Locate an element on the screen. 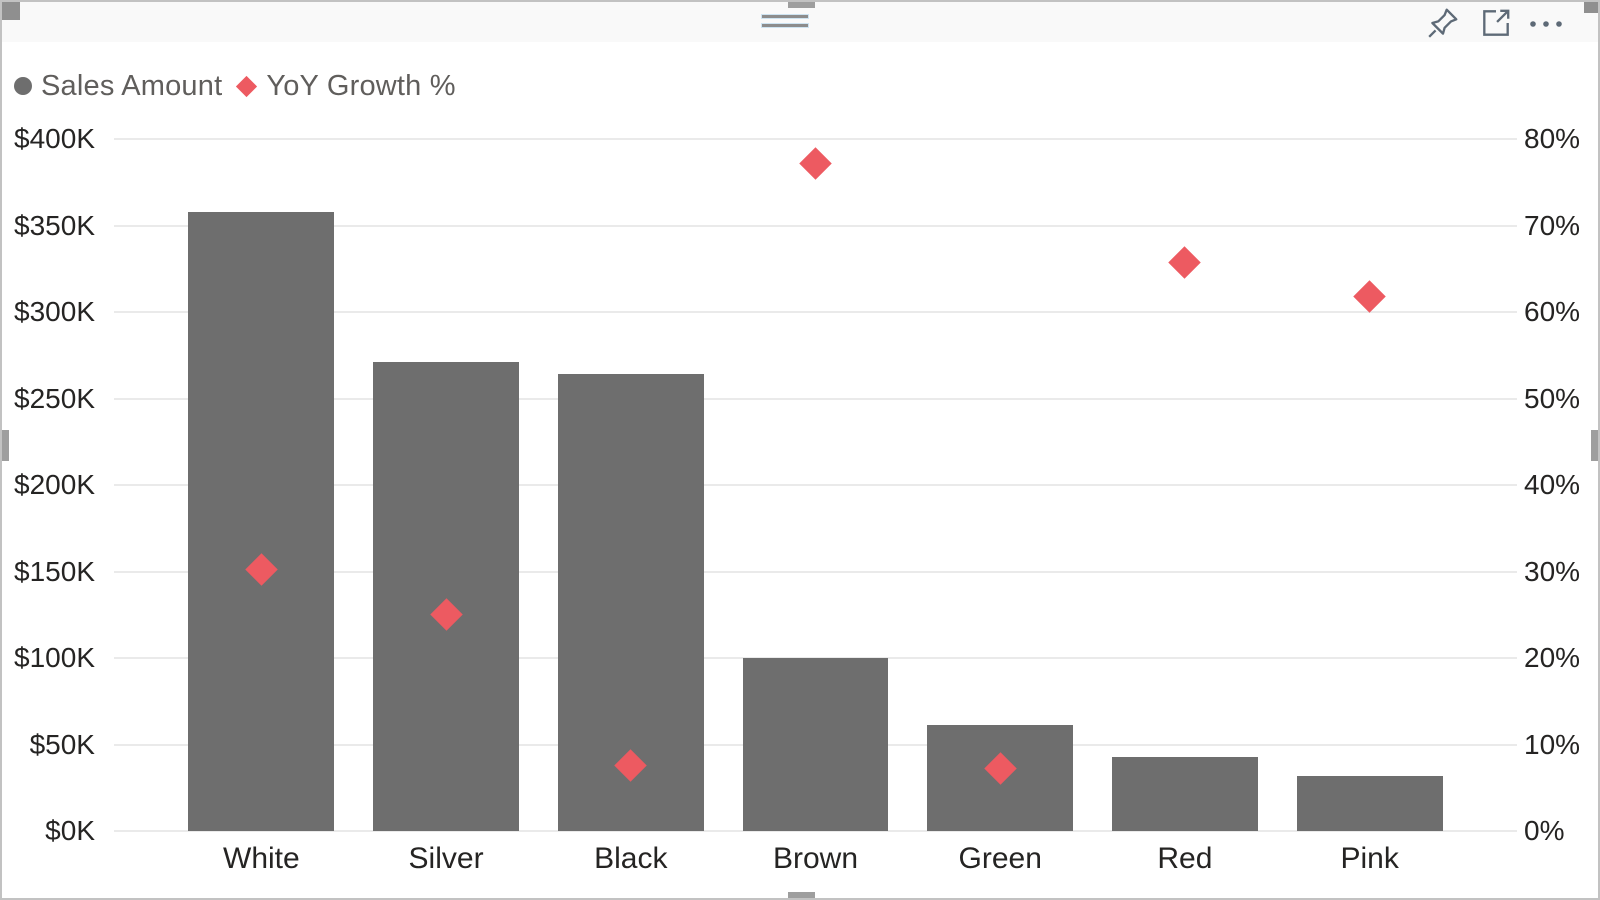  legend-label: YoY Growth % is located at coordinates (361, 85).